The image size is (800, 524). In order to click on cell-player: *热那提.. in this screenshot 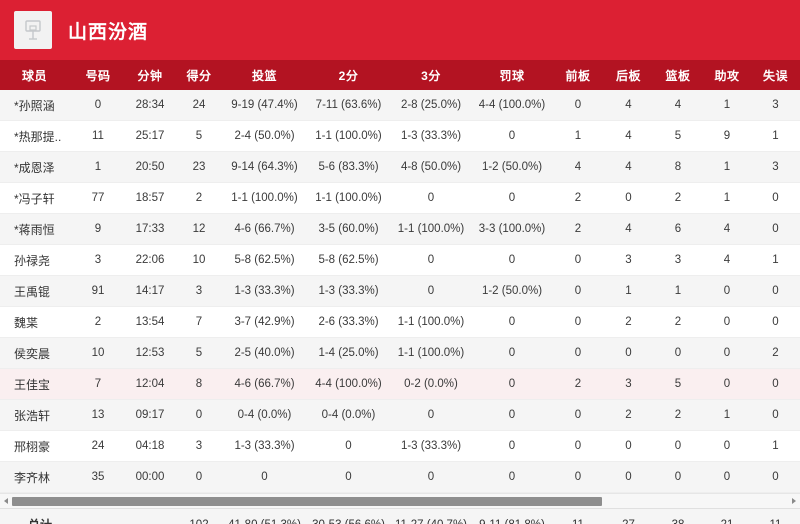, I will do `click(36, 136)`.